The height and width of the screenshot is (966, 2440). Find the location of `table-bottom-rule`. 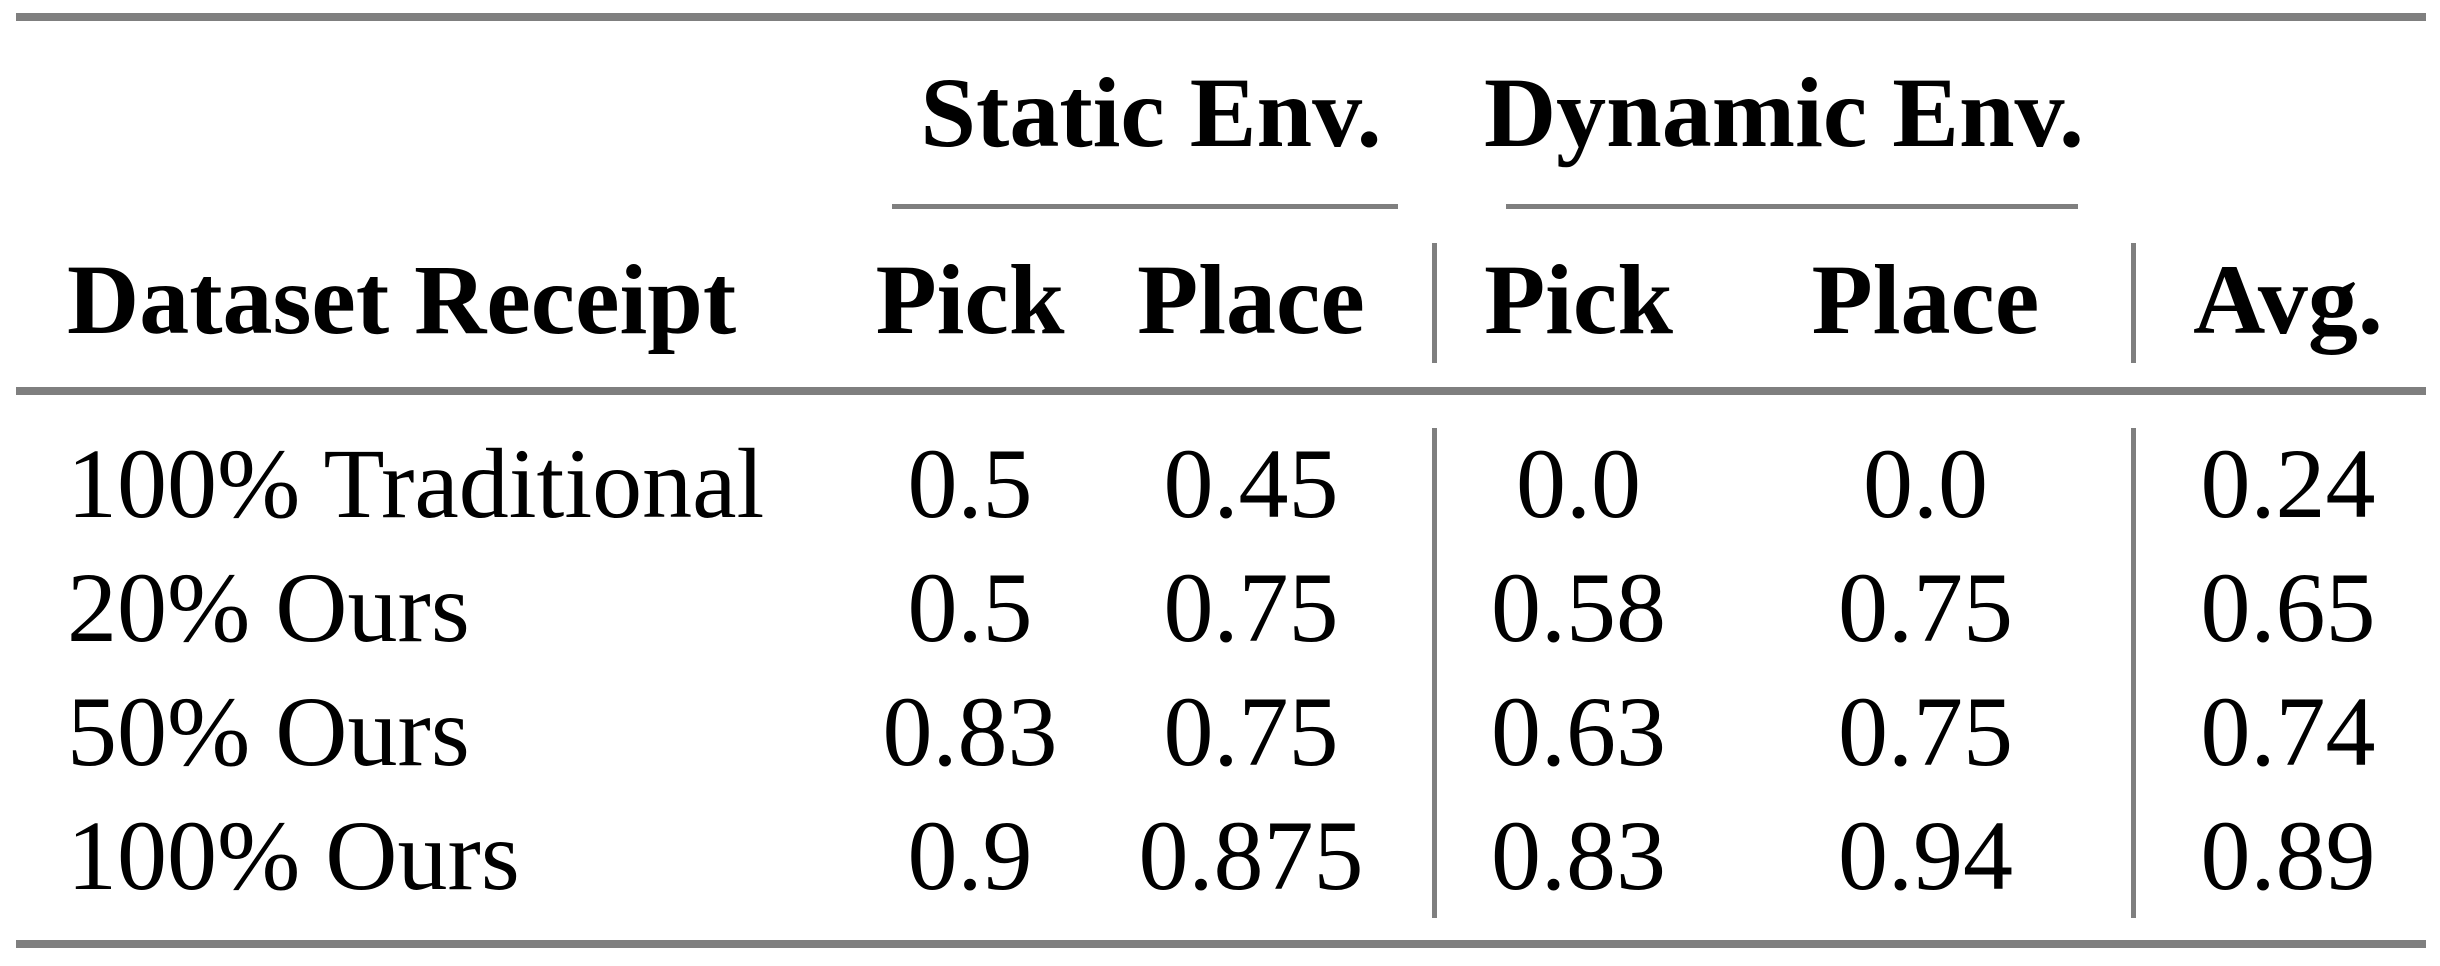

table-bottom-rule is located at coordinates (1221, 944).